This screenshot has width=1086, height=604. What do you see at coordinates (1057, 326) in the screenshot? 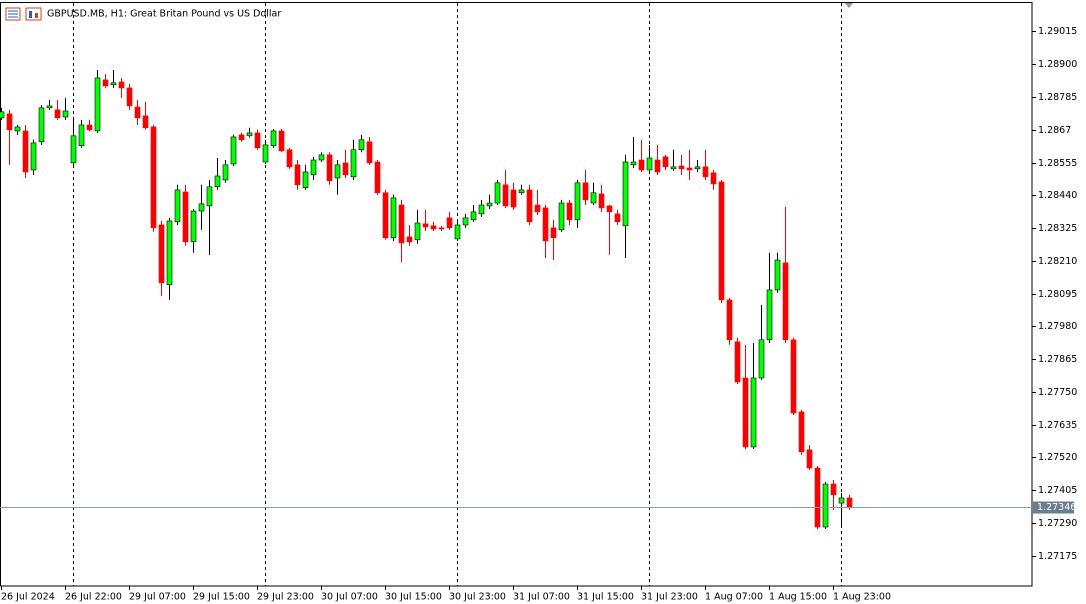
I see `y-tick-label: 1.27980` at bounding box center [1057, 326].